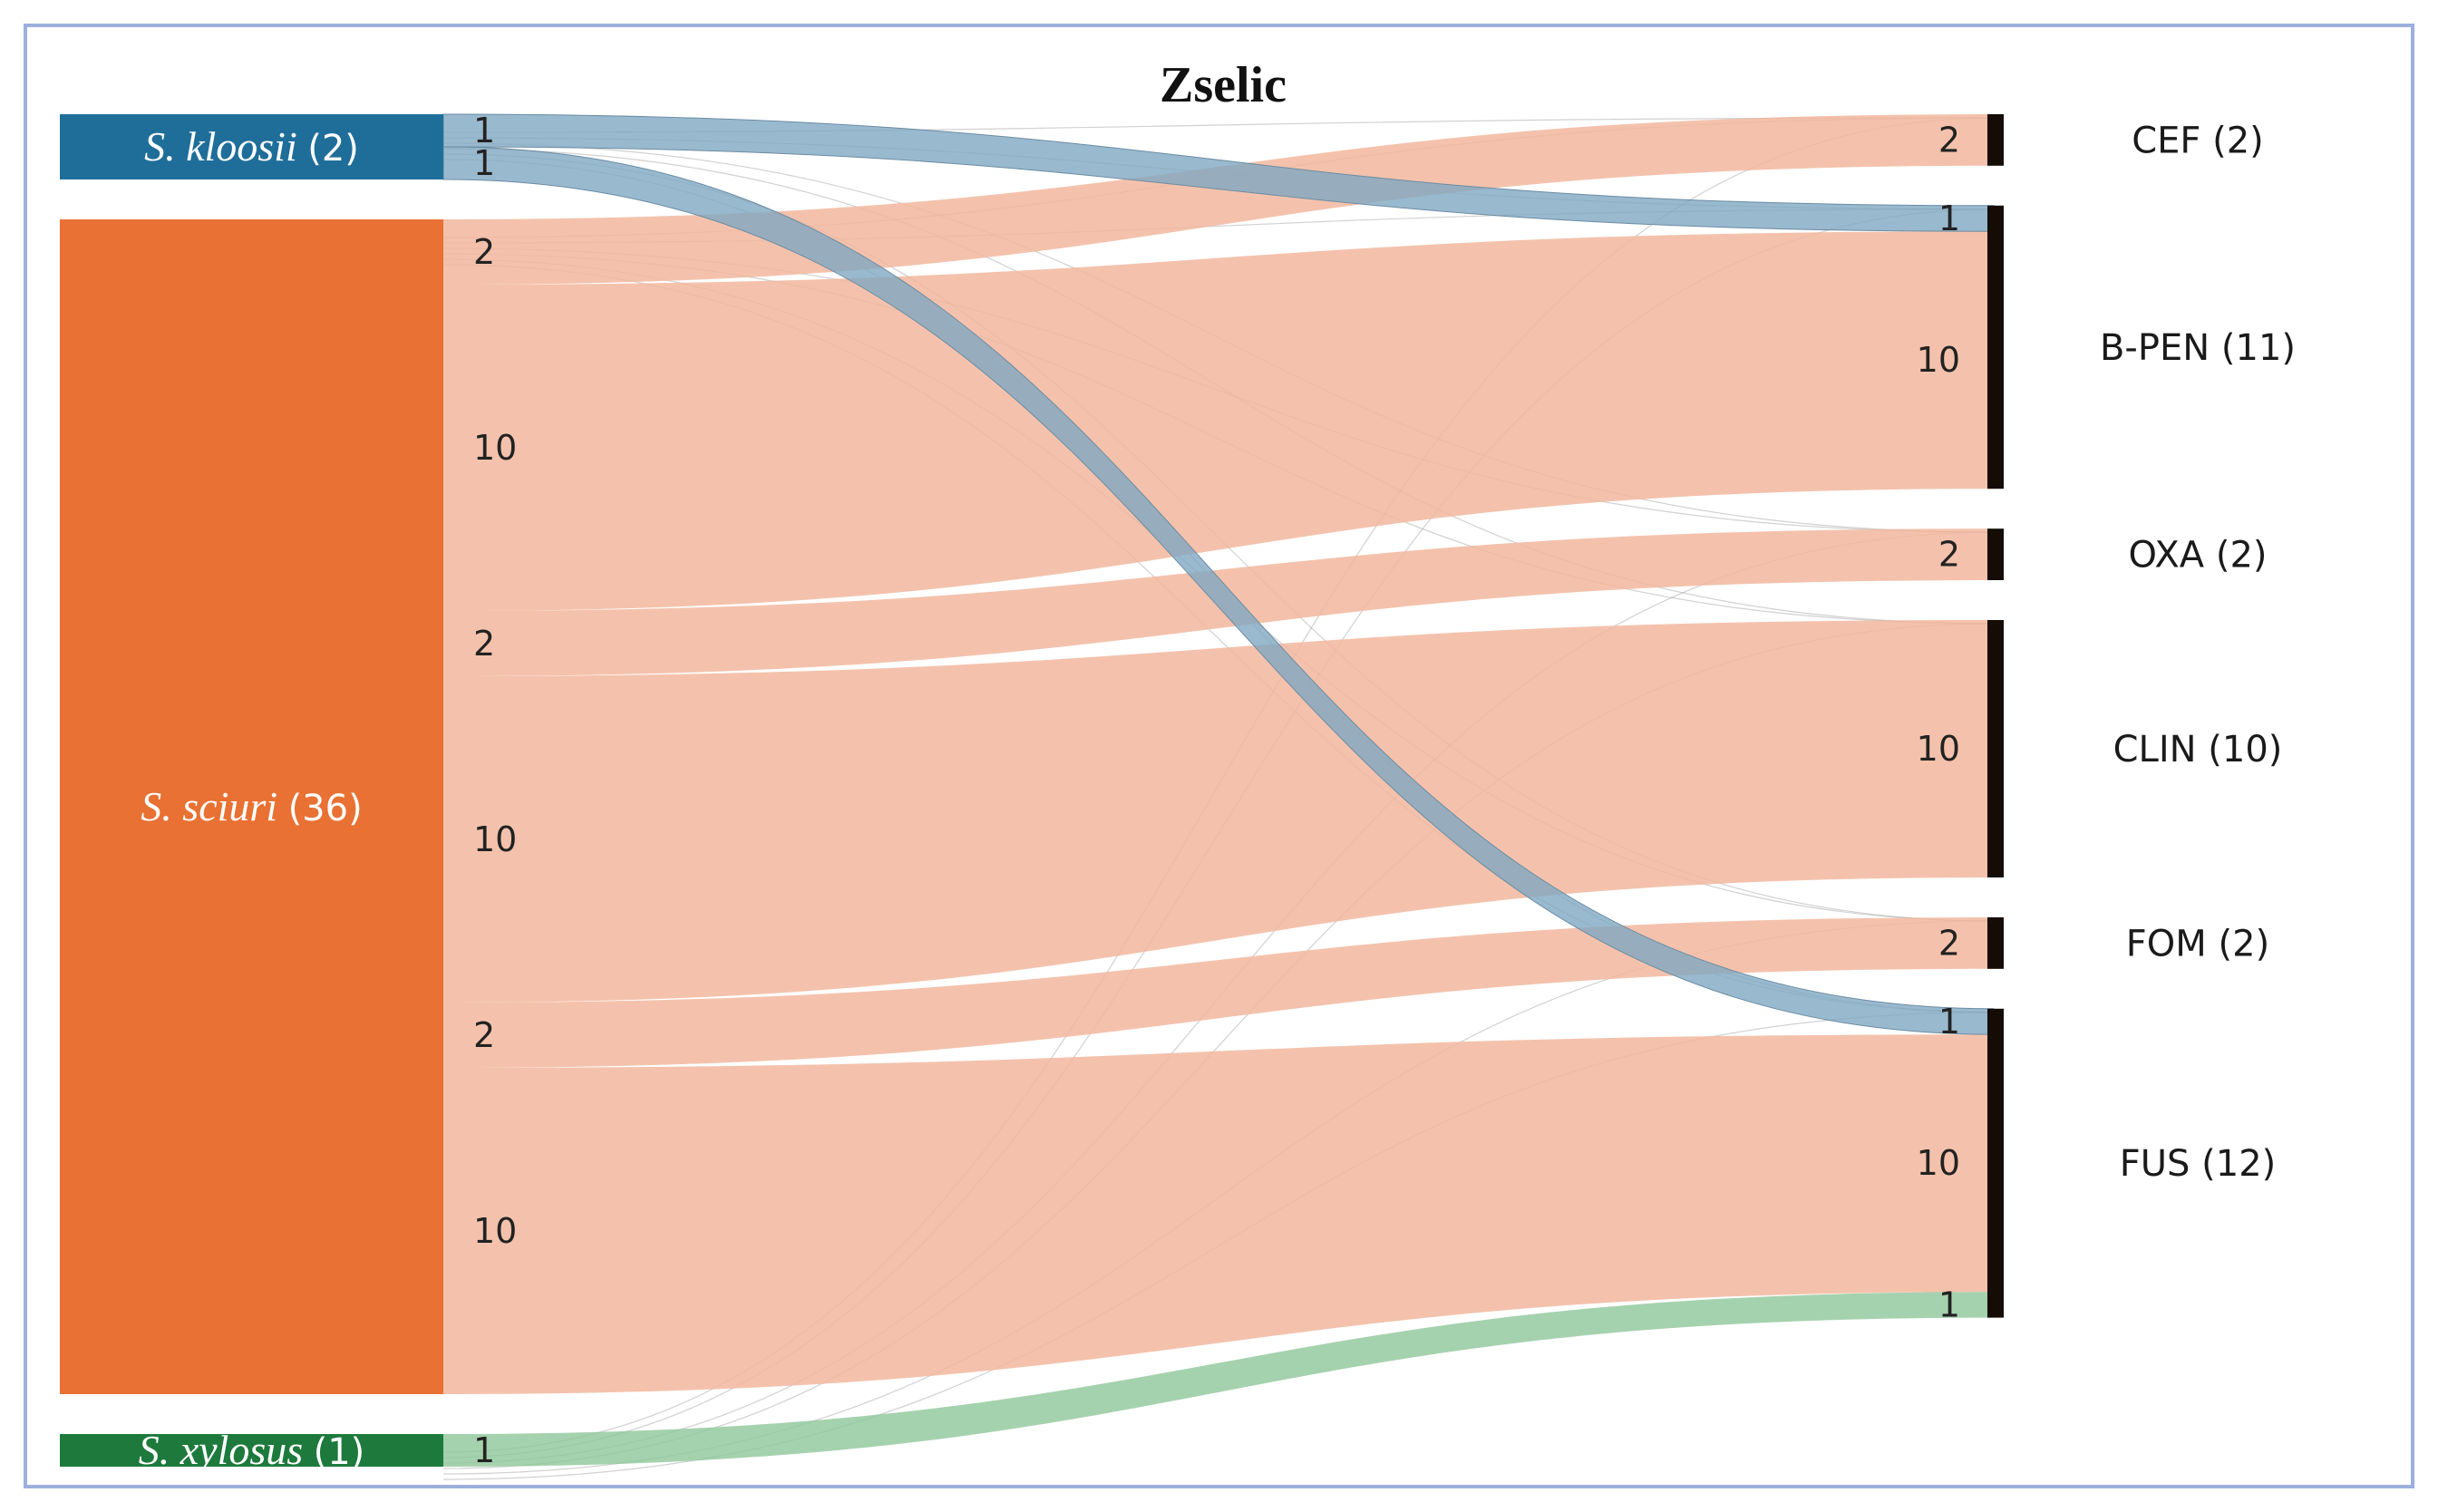 The width and height of the screenshot is (2438, 1512). Describe the element at coordinates (1949, 219) in the screenshot. I see `flow-label-target-s-kloosii-b-pen-11: 1` at that location.